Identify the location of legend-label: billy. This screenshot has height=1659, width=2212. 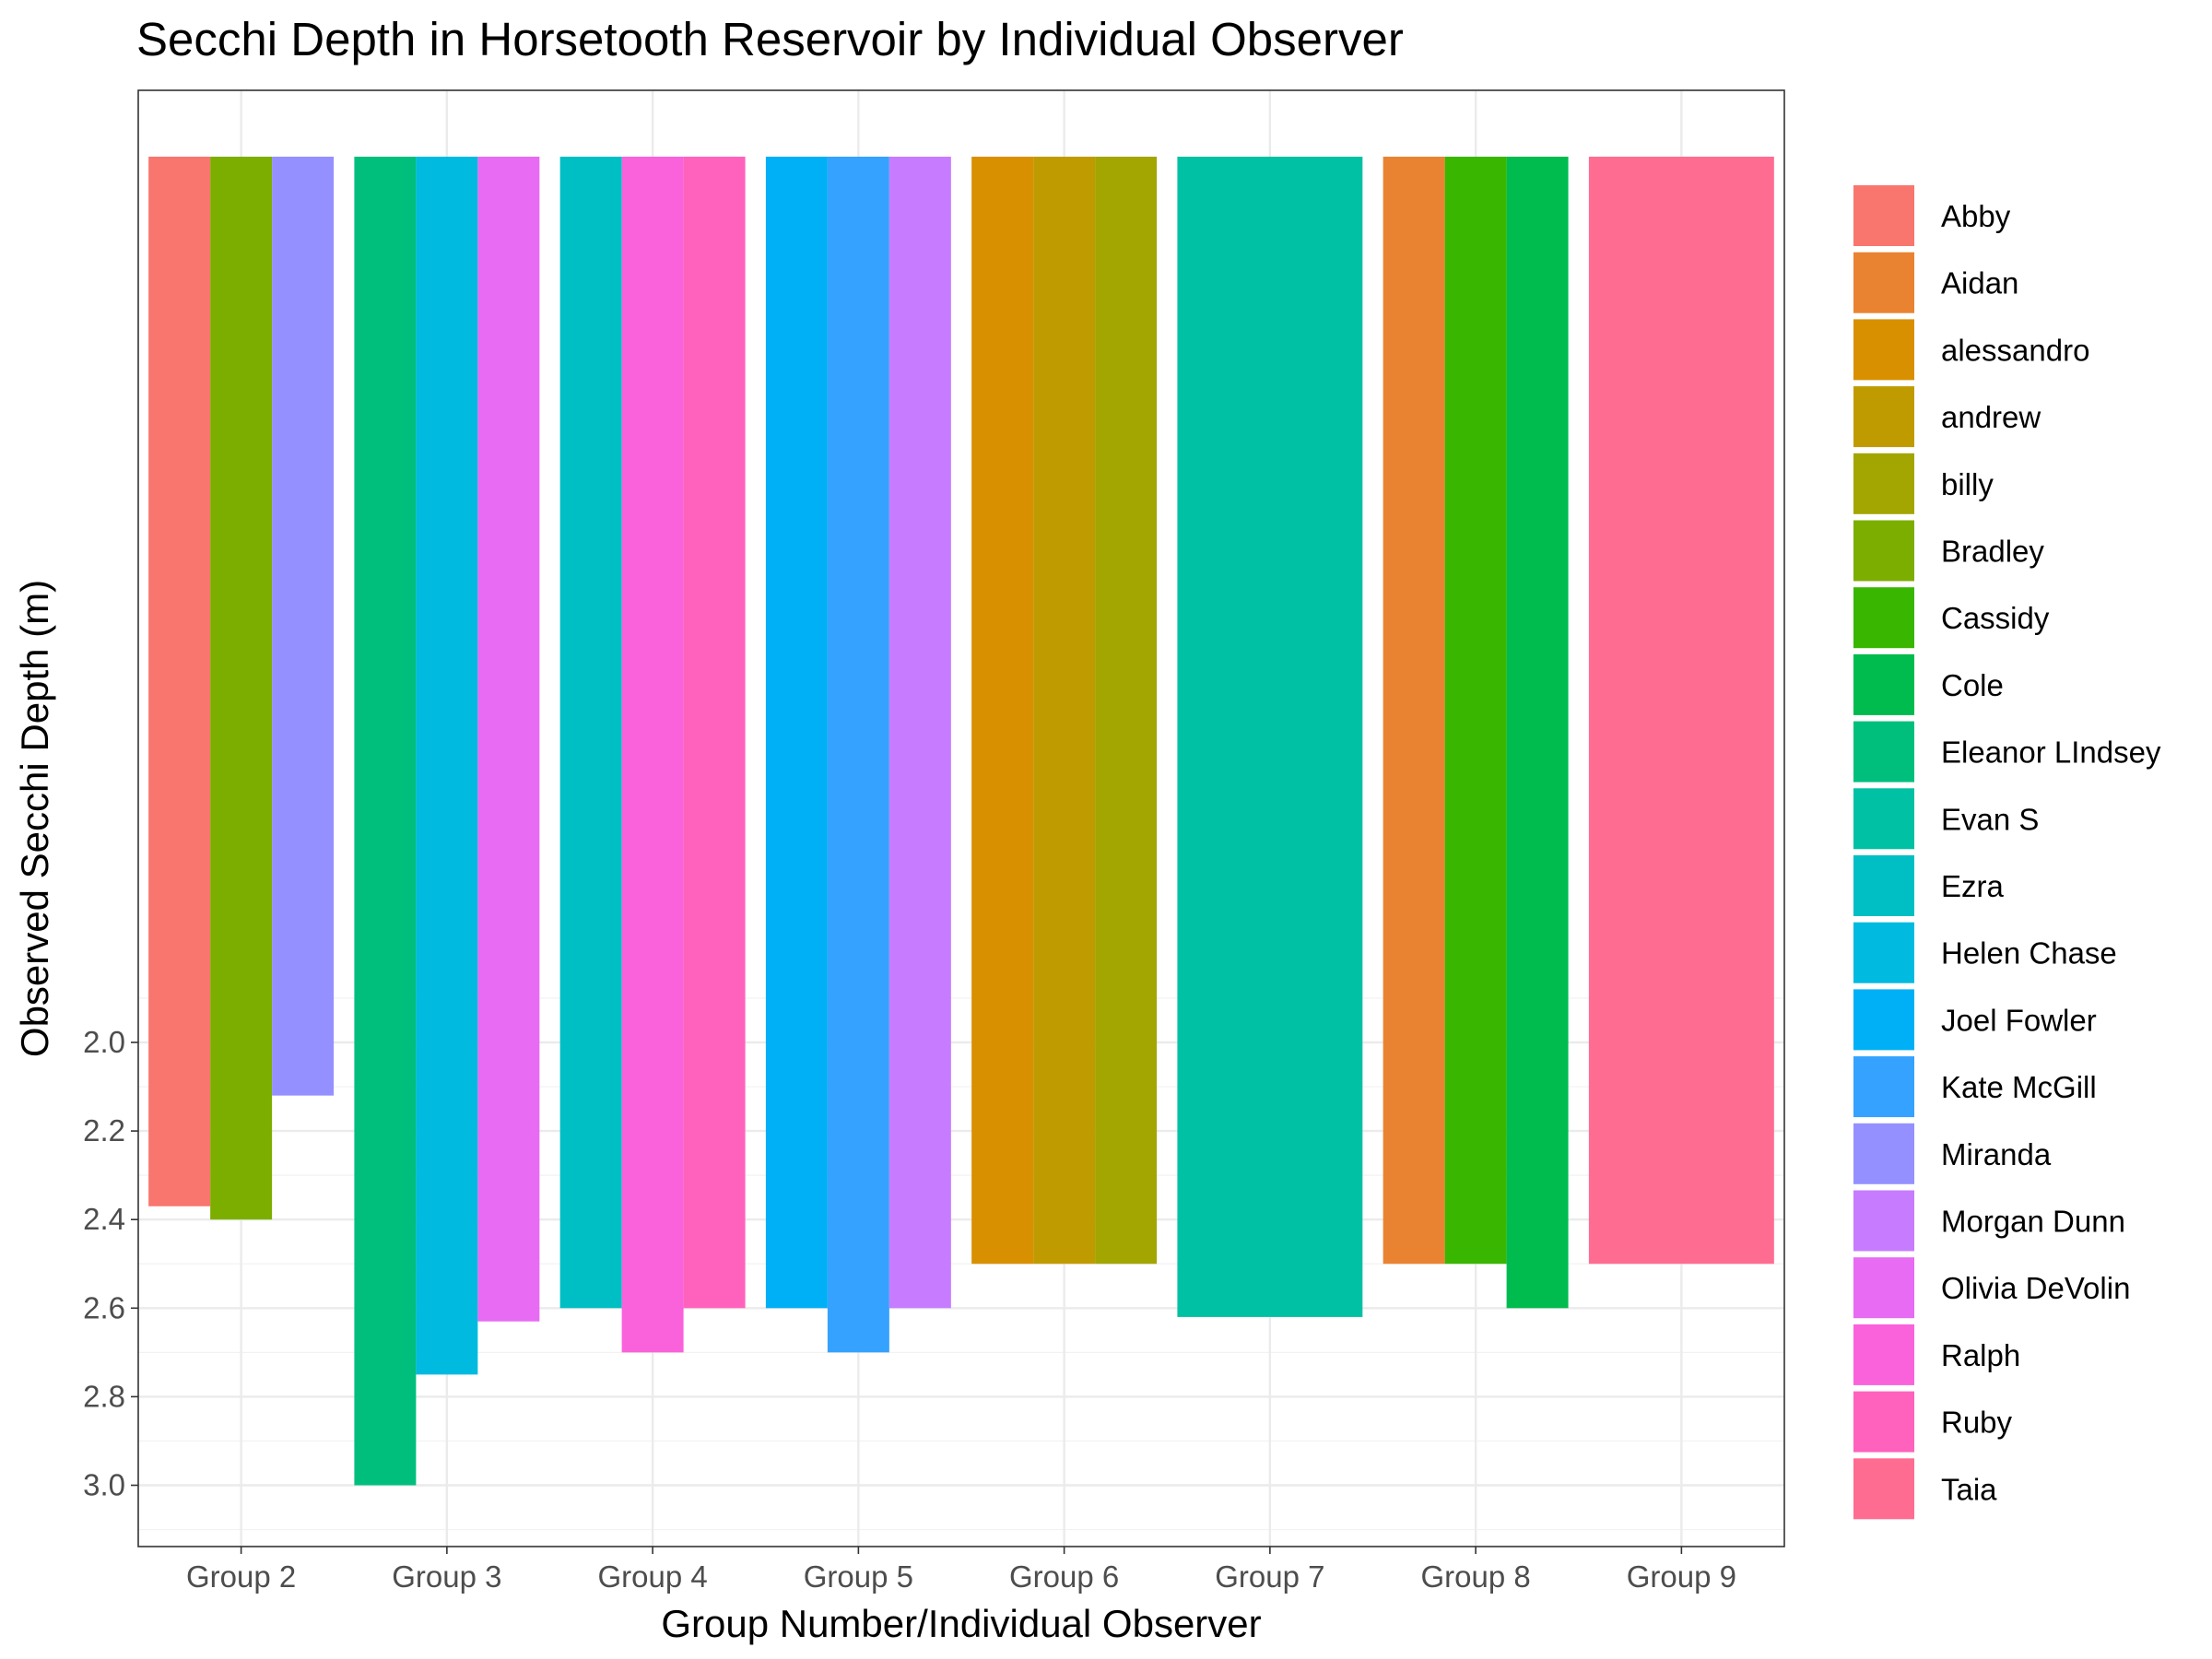
(1967, 484).